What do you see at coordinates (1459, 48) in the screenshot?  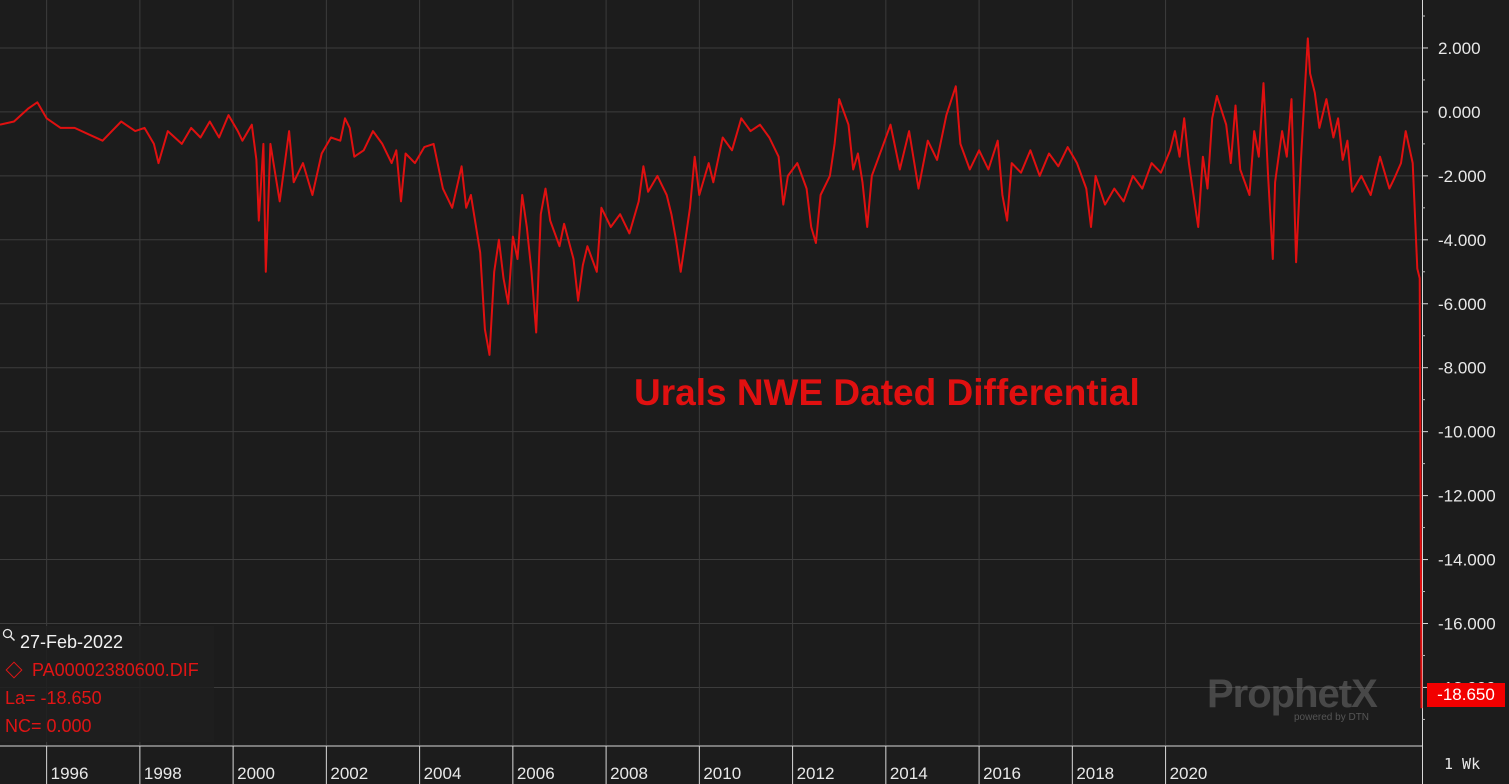 I see `y-tick-label: 2.000` at bounding box center [1459, 48].